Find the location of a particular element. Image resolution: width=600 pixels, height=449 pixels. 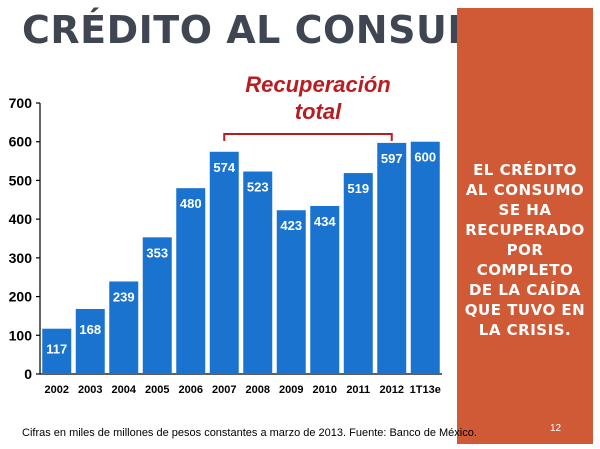

x-tick-label: 2006 is located at coordinates (191, 390).